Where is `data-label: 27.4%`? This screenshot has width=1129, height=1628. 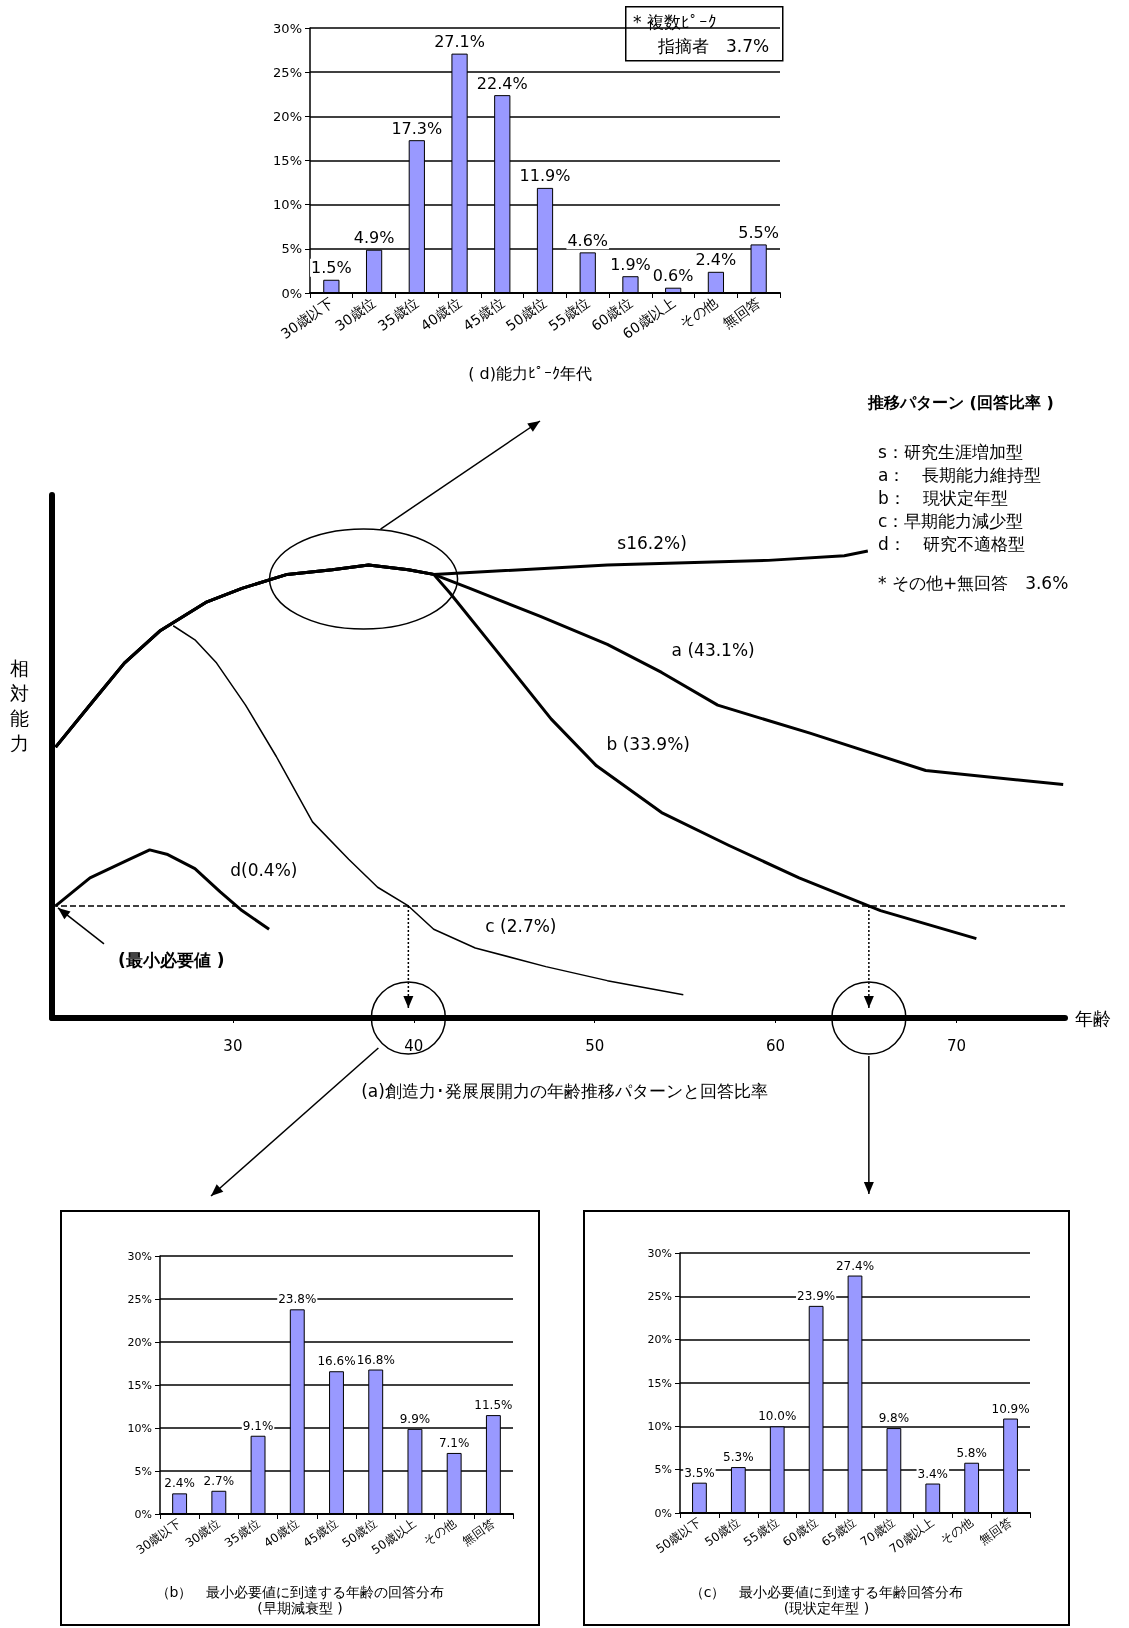 data-label: 27.4% is located at coordinates (855, 1265).